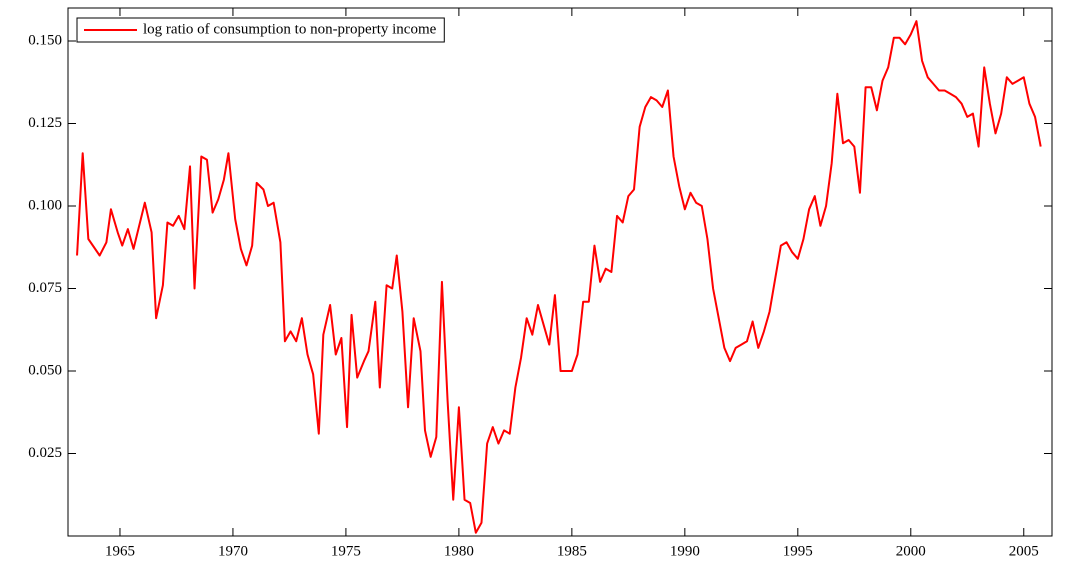  Describe the element at coordinates (233, 551) in the screenshot. I see `x-tick-label: 1970` at that location.